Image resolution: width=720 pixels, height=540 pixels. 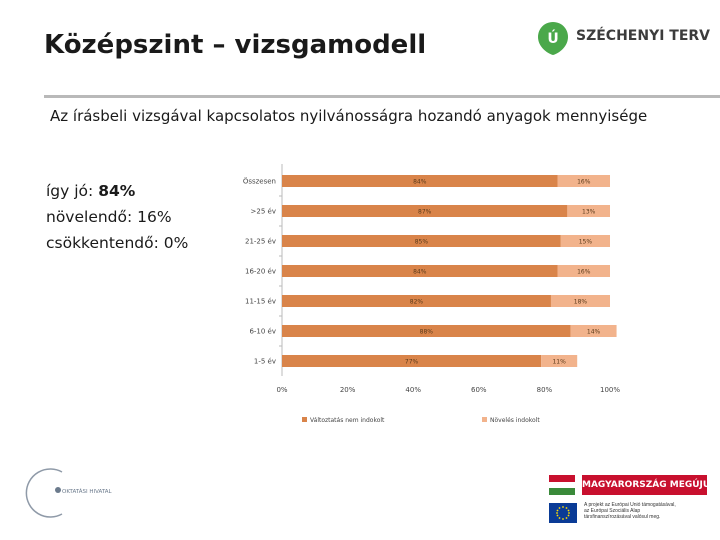 I want to click on category-label: 21-25 év, so click(x=260, y=242).